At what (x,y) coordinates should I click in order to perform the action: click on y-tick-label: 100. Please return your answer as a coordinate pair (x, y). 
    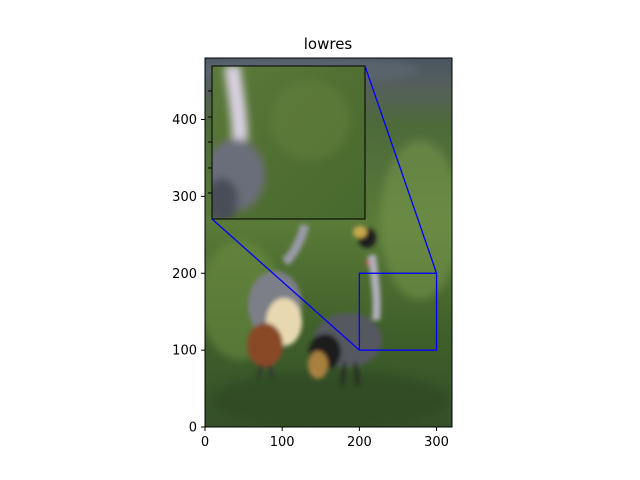
    Looking at the image, I should click on (184, 351).